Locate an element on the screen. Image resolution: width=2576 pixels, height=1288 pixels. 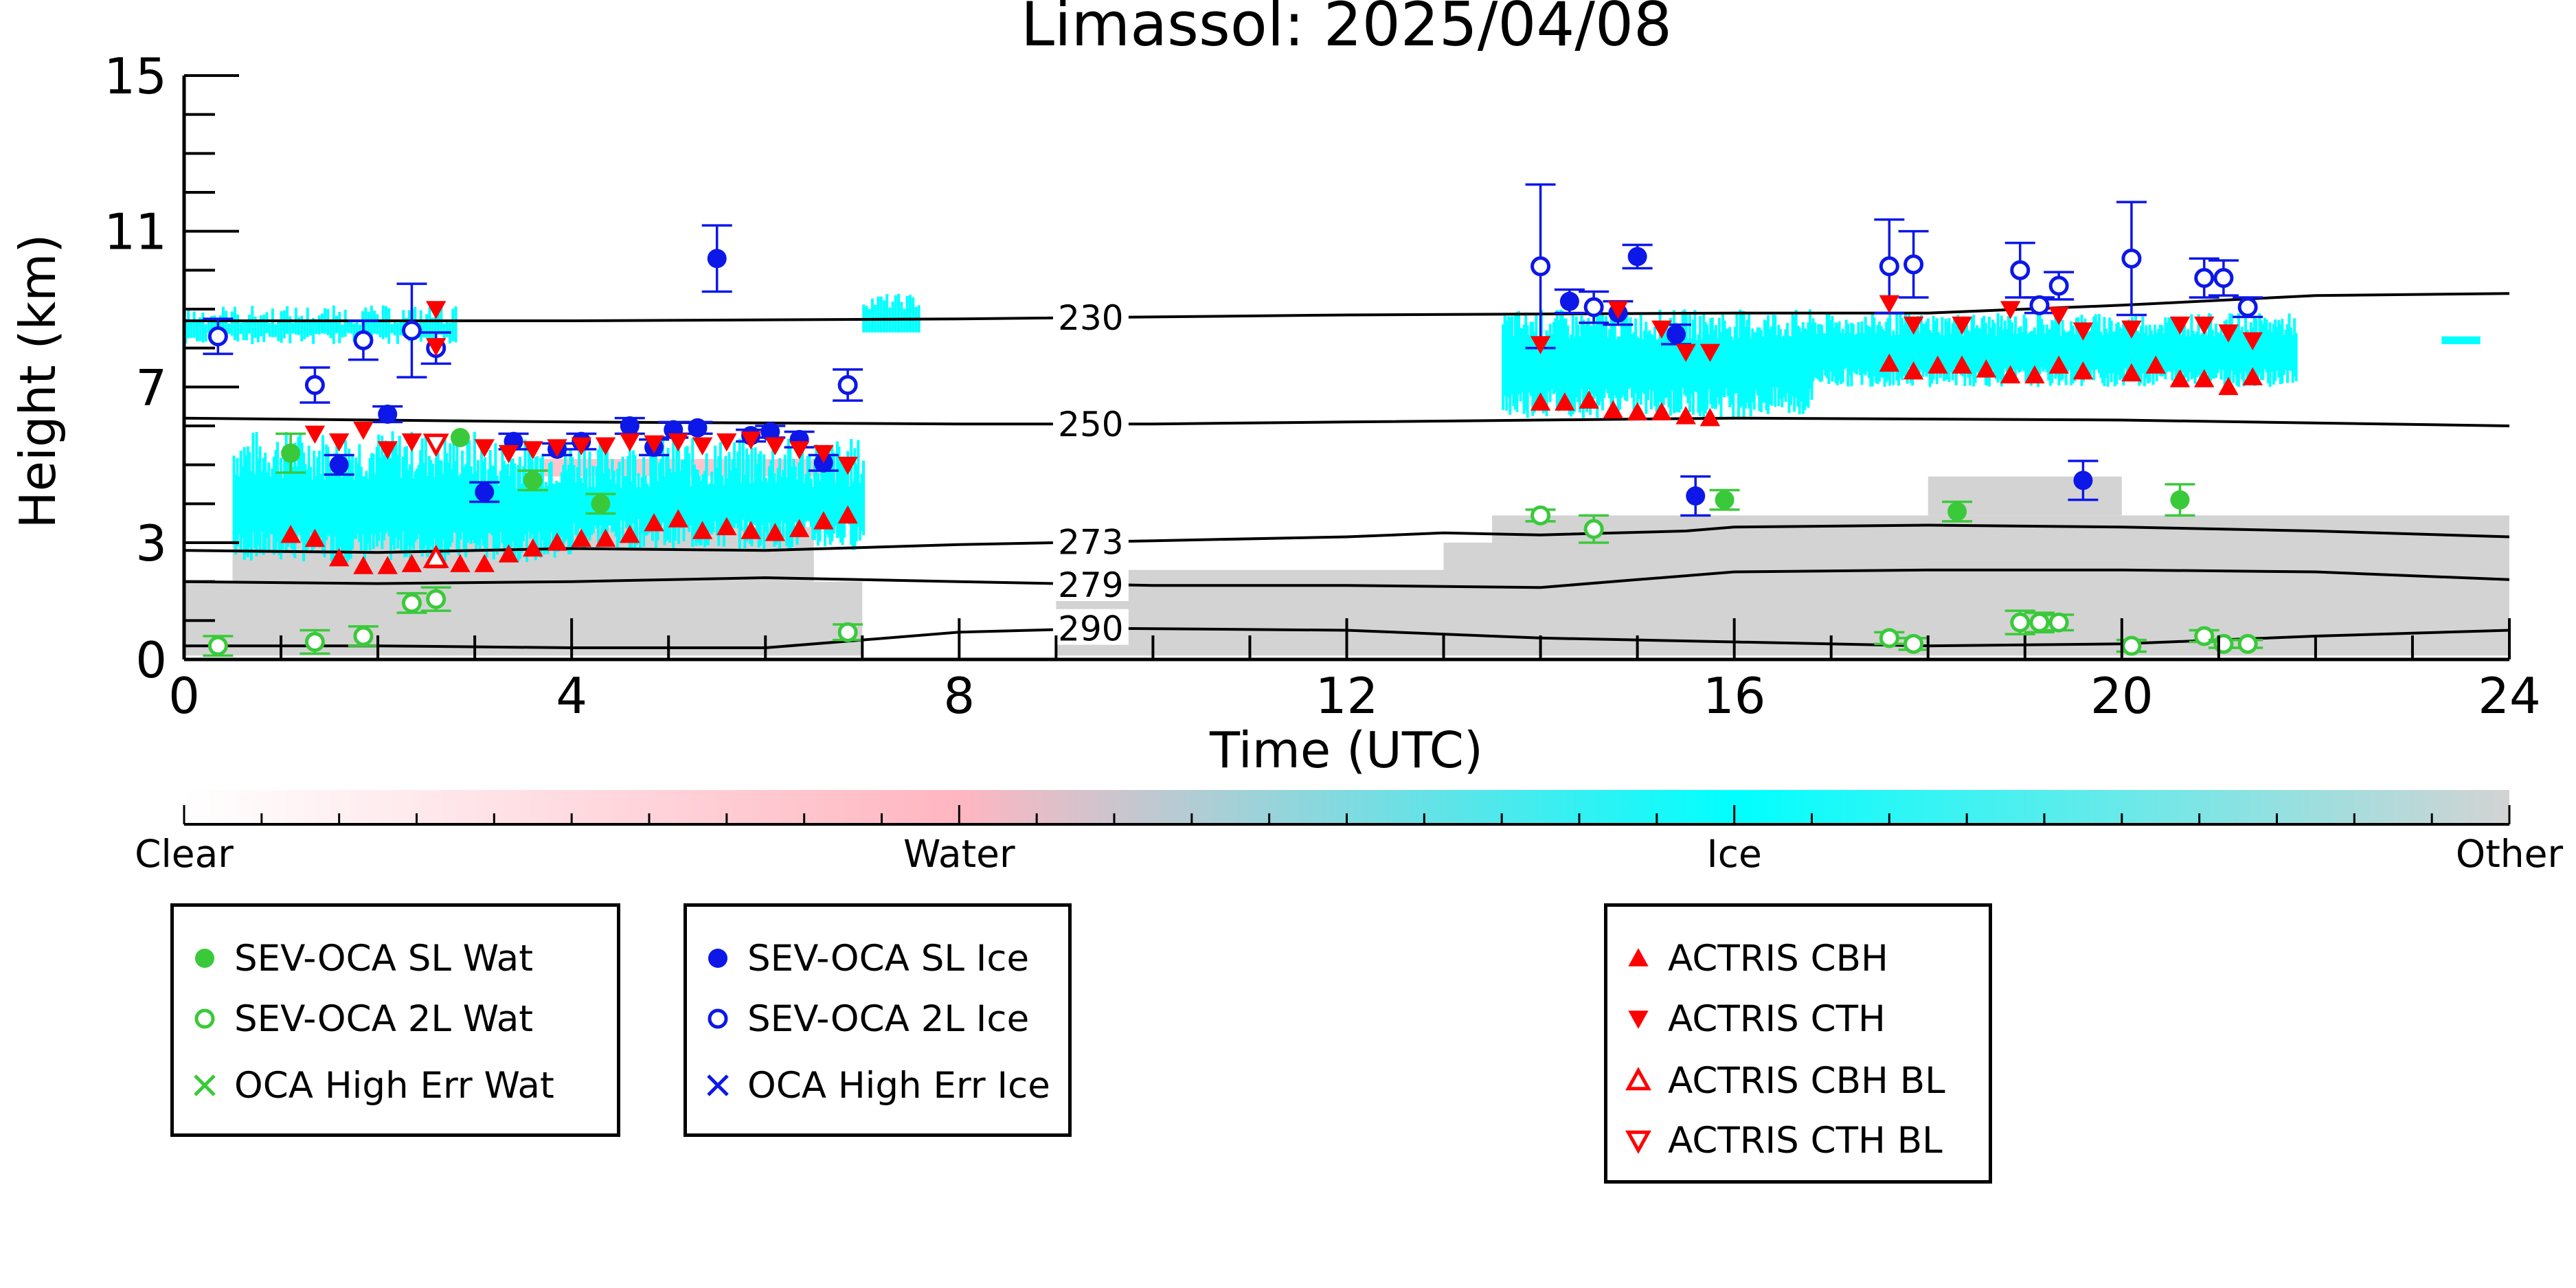
series-sev-oca-2l-ice is located at coordinates (1233, 293).